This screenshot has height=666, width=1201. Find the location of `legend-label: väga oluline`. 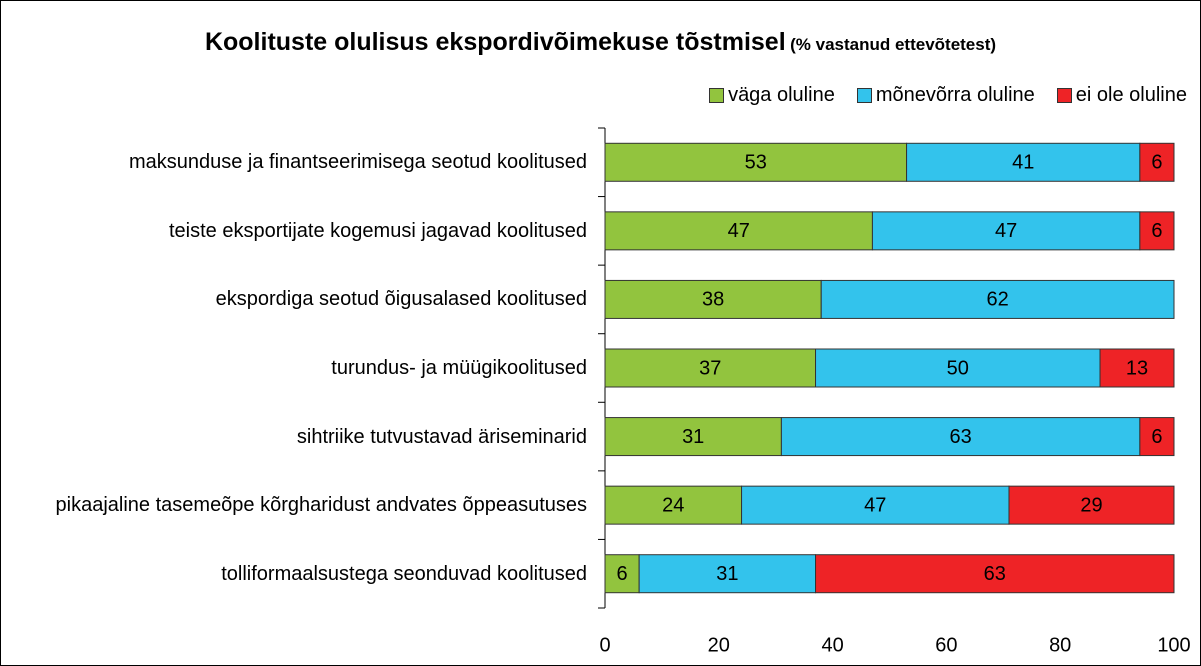

legend-label: väga oluline is located at coordinates (781, 95).